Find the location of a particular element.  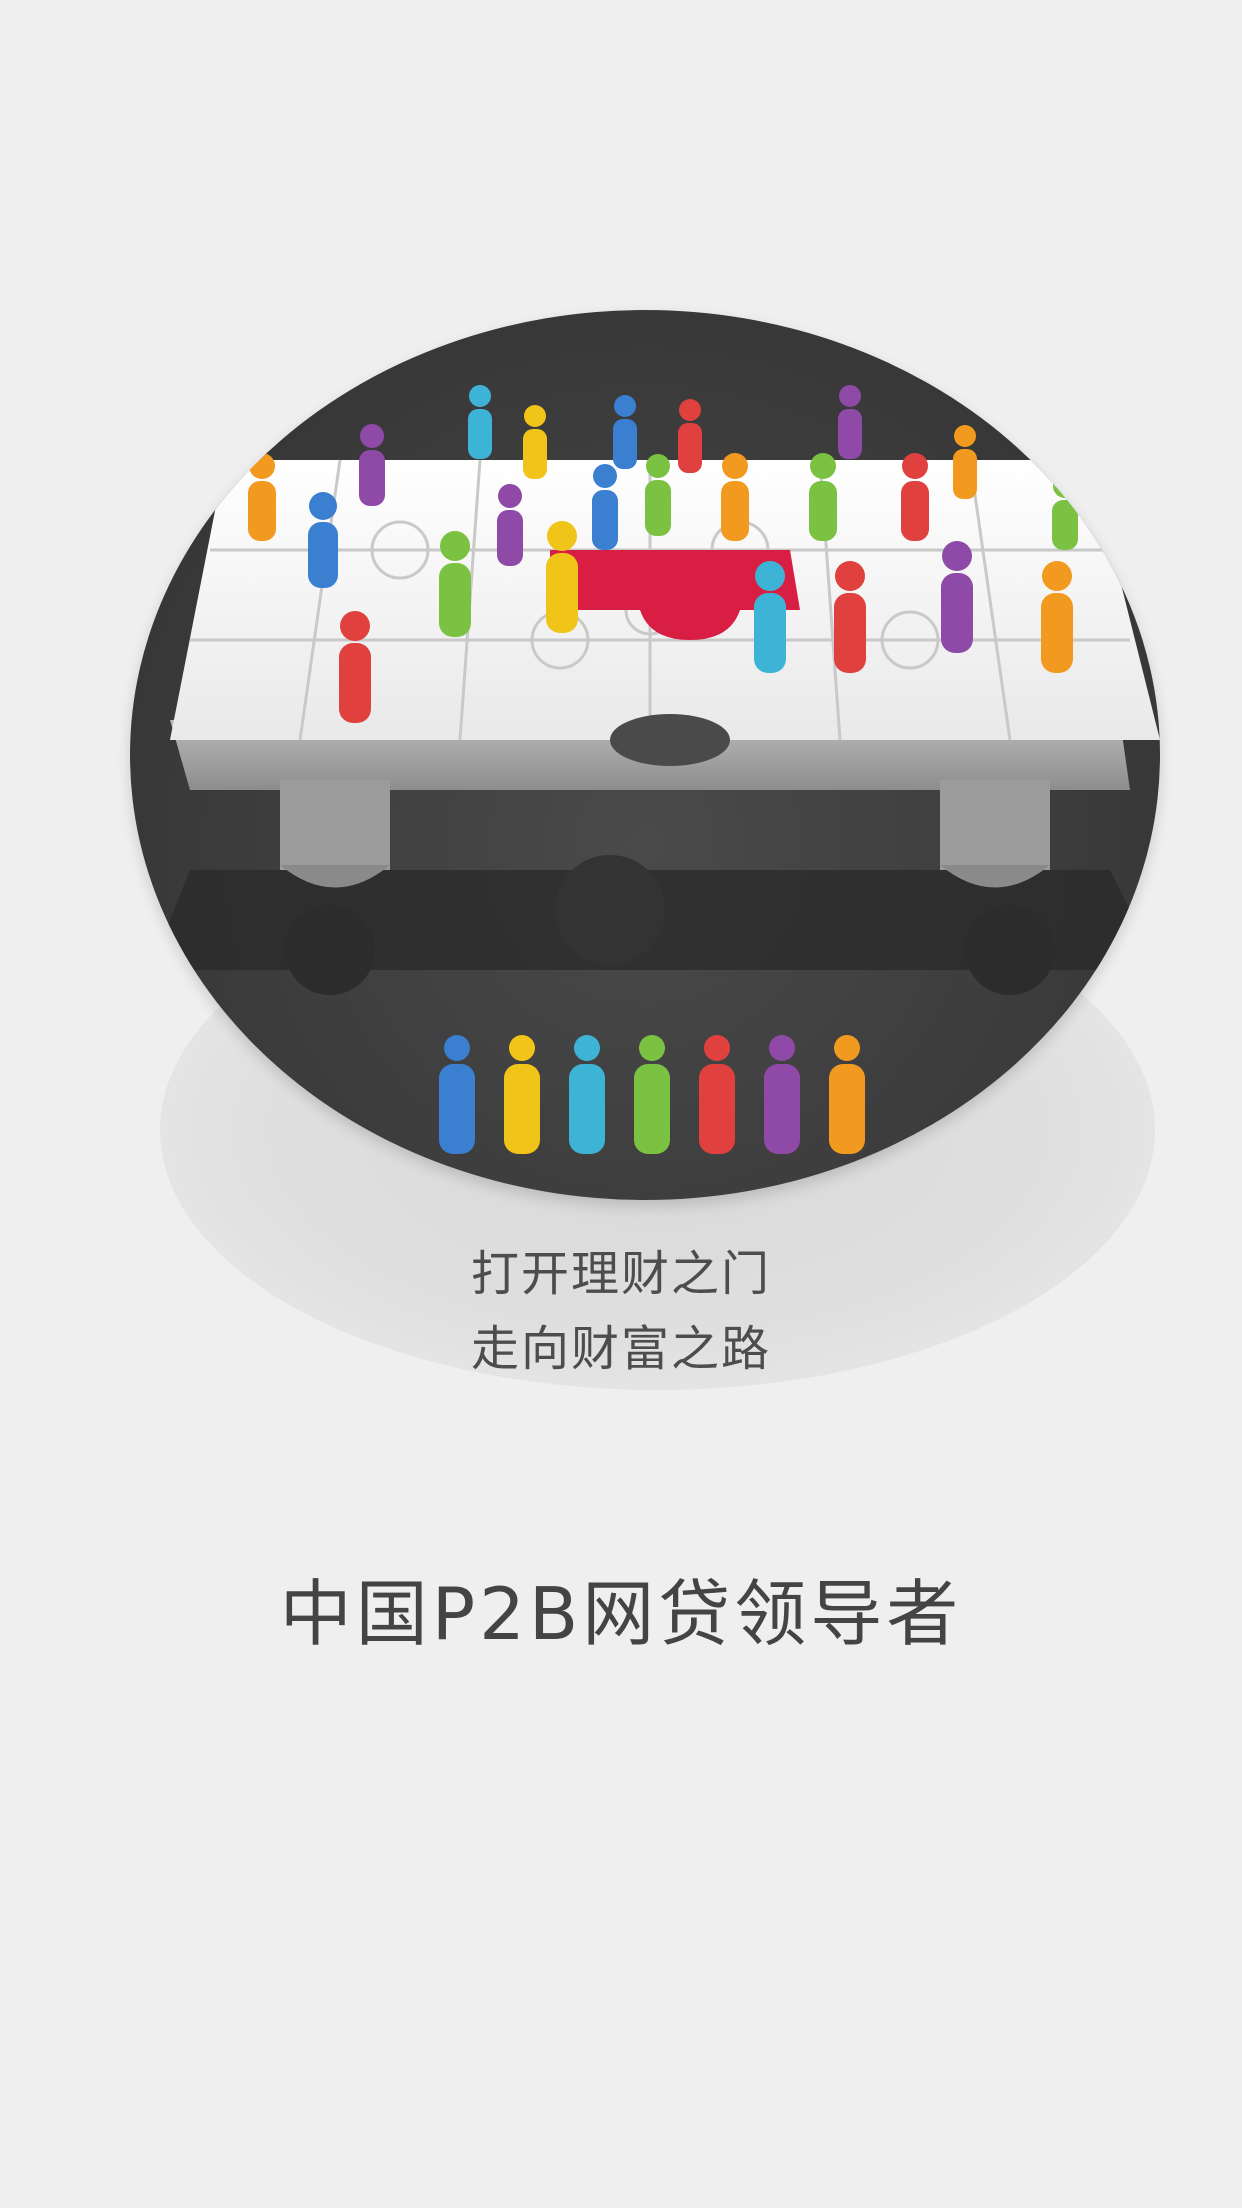

brand-slogan: 中国P2B网贷领导者 is located at coordinates (621, 1614).